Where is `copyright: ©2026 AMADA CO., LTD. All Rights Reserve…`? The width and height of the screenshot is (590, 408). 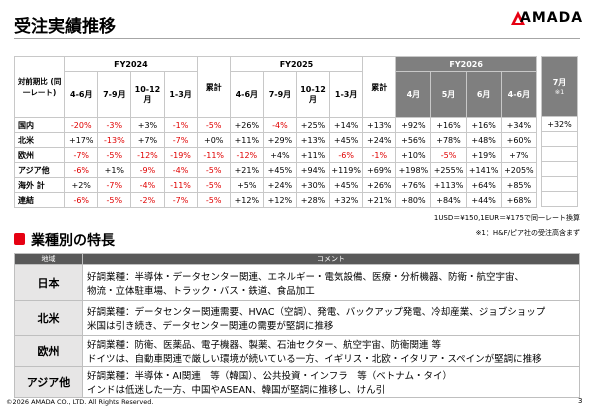
copyright: ©2026 AMADA CO., LTD. All Rights Reserve… is located at coordinates (80, 402).